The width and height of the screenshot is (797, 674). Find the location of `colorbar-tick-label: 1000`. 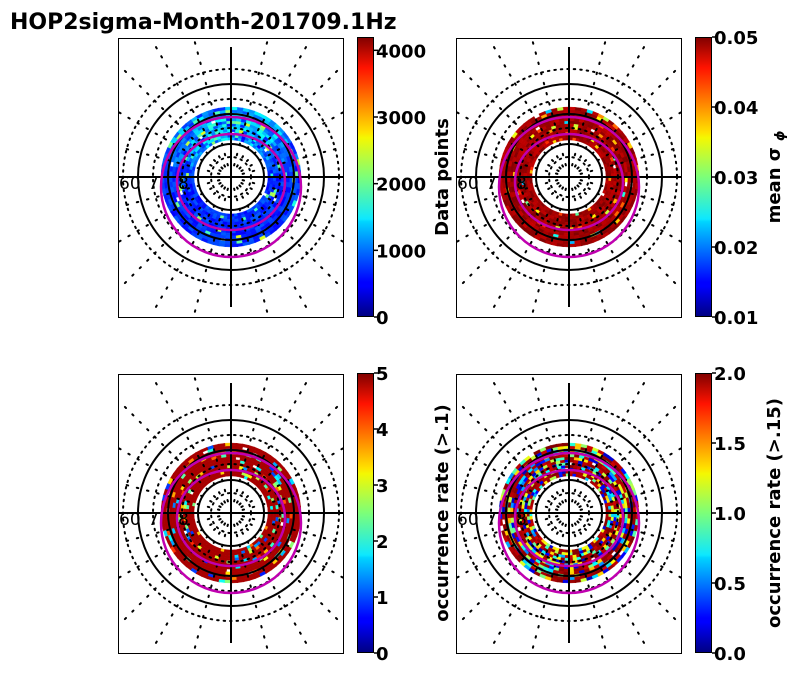

colorbar-tick-label: 1000 is located at coordinates (401, 251).